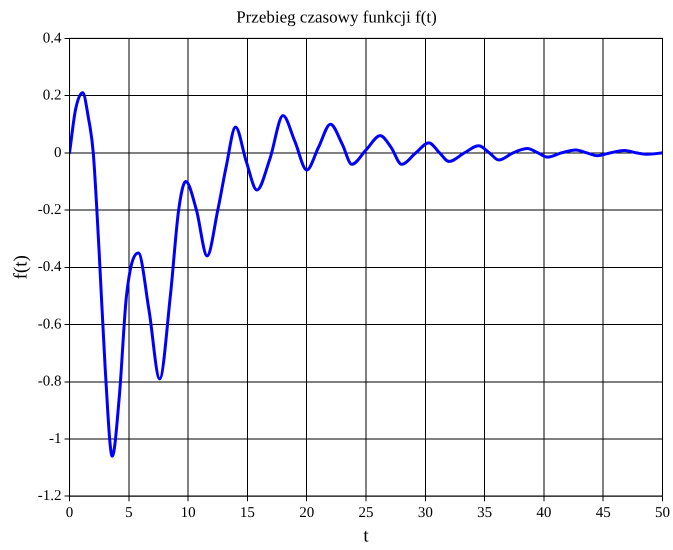 The height and width of the screenshot is (550, 673). Describe the element at coordinates (58, 152) in the screenshot. I see `y-tick-label: 0` at that location.